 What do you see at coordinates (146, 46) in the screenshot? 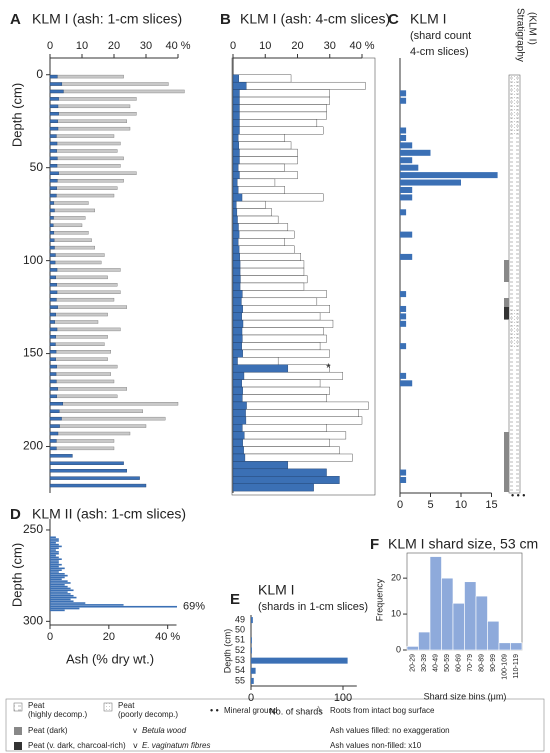
I see `x-tick-label: 30` at bounding box center [146, 46].